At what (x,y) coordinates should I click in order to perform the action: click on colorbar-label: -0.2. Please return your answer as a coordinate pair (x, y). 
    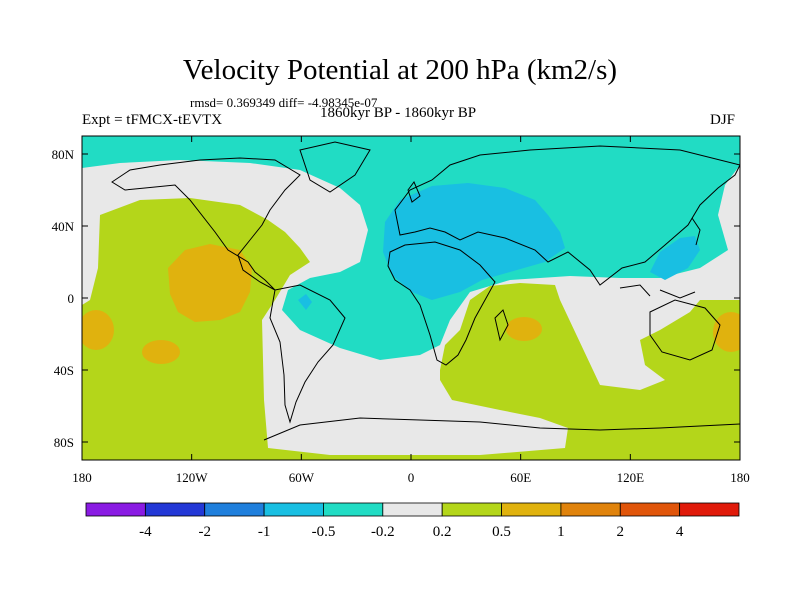
    Looking at the image, I should click on (383, 532).